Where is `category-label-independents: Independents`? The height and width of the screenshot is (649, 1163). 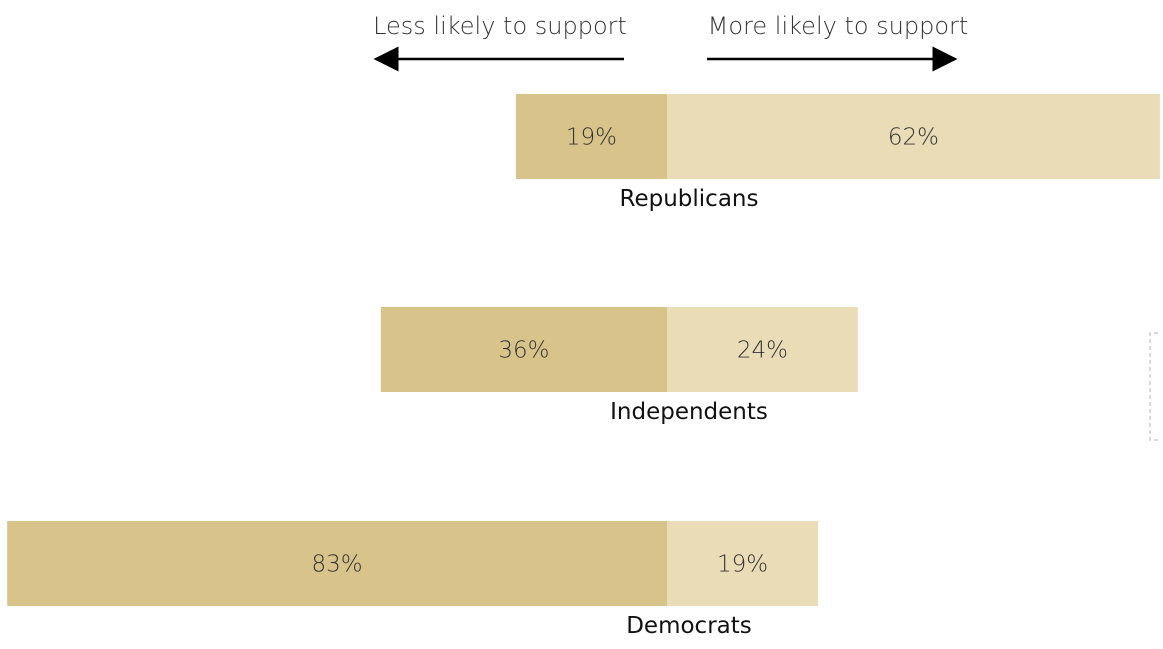
category-label-independents: Independents is located at coordinates (689, 412).